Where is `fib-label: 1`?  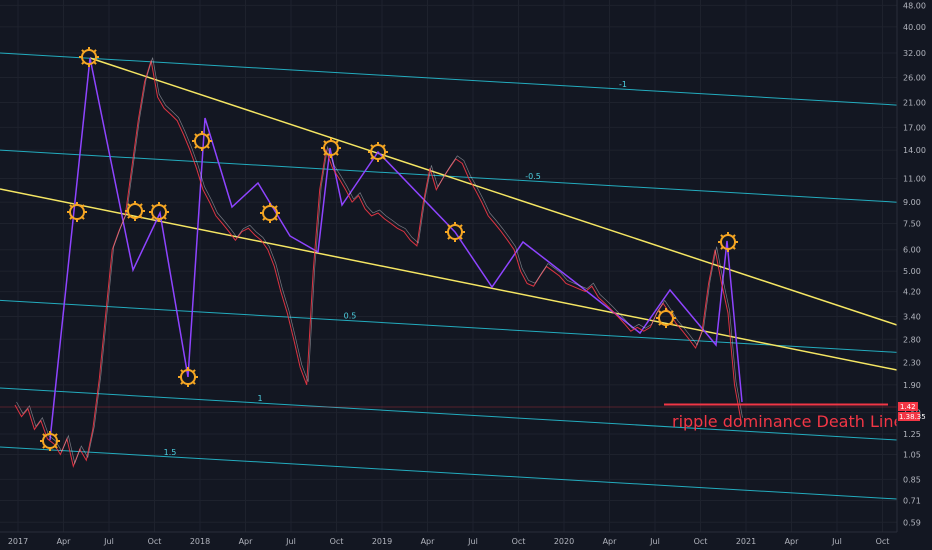
fib-label: 1 is located at coordinates (259, 398).